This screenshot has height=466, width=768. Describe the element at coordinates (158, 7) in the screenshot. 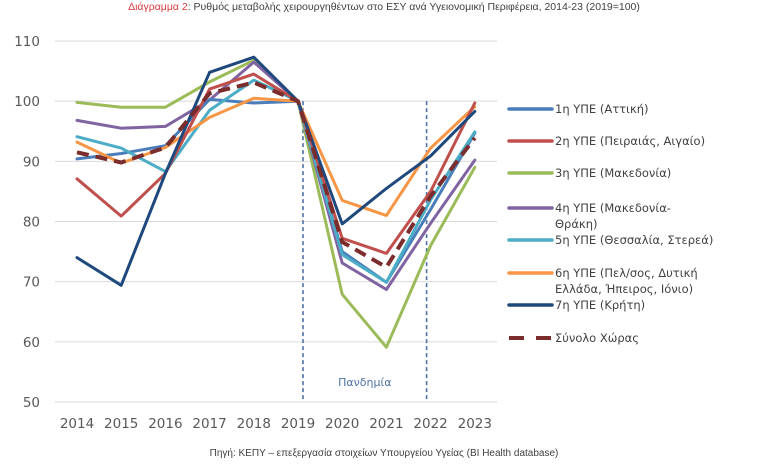

I see `chart-title-prefix: Διάγραμμα 2` at that location.